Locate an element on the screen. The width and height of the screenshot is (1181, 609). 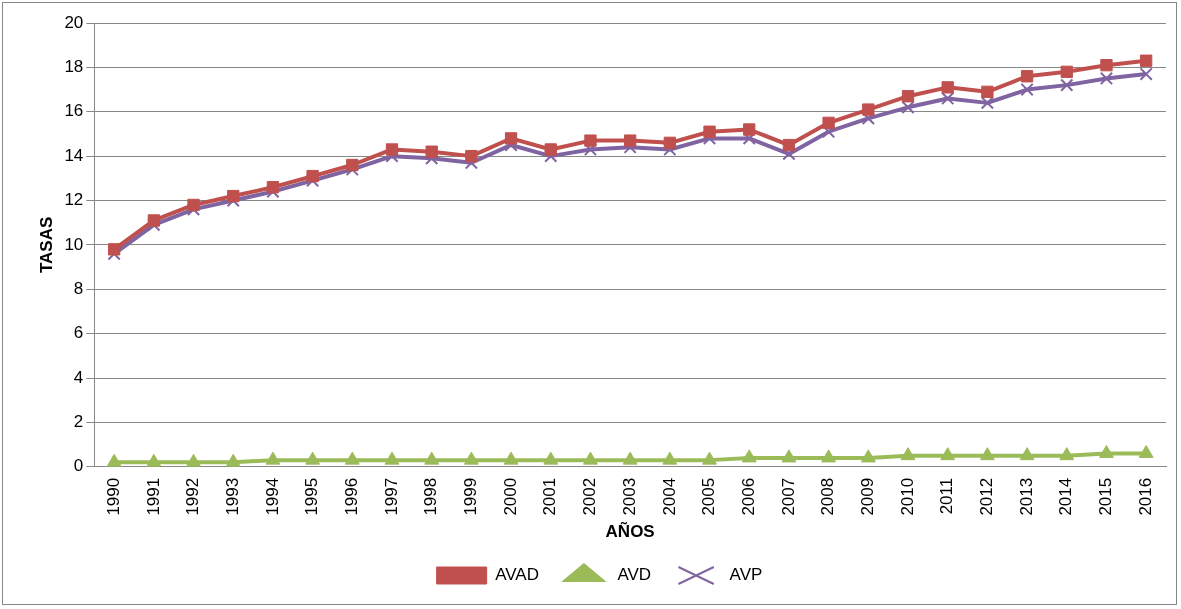
x-tick-label: 2014 is located at coordinates (1066, 496).